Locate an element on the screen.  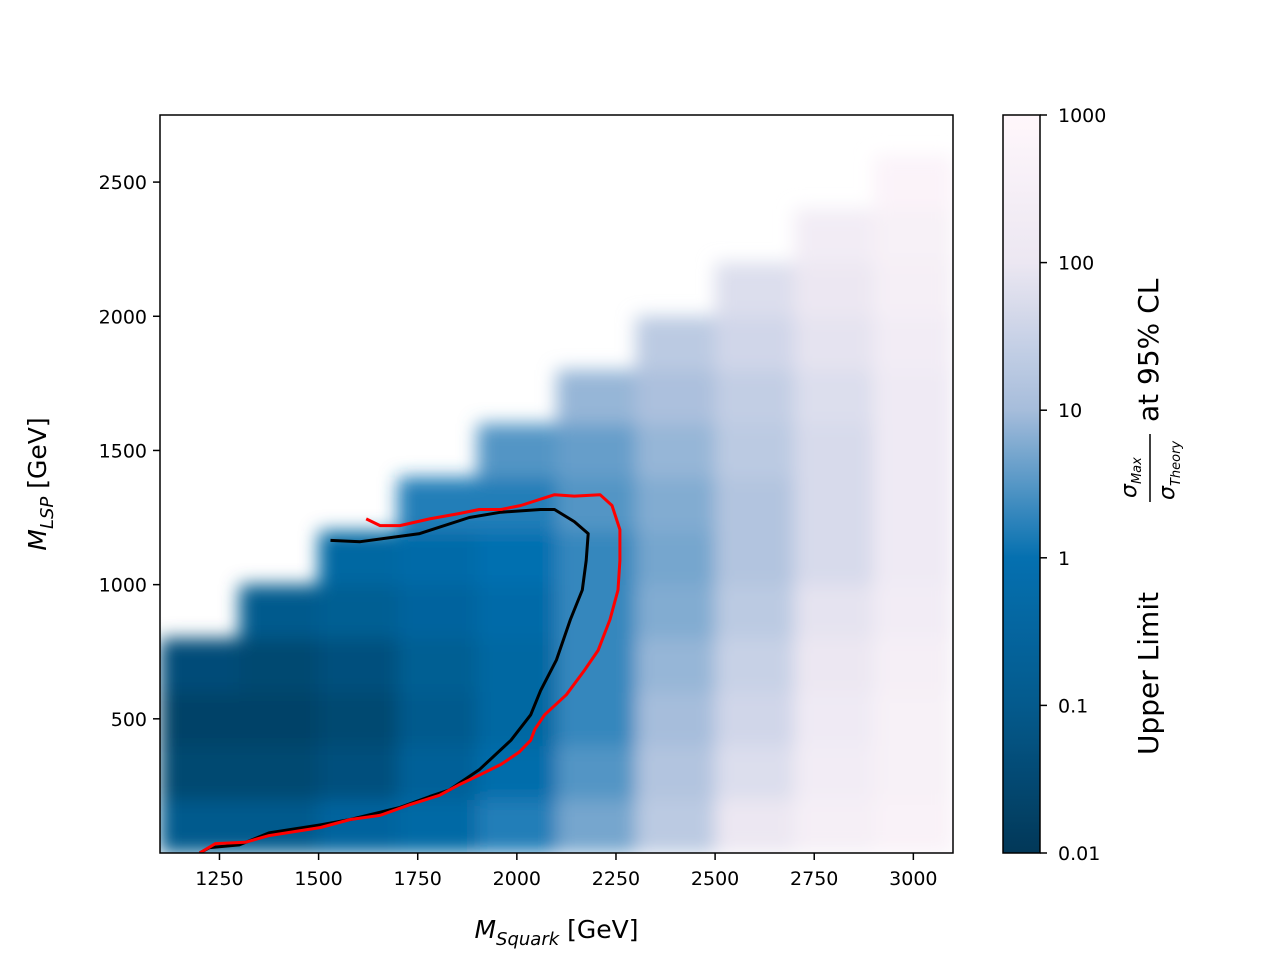
x-tick-label: 2500 is located at coordinates (715, 879).